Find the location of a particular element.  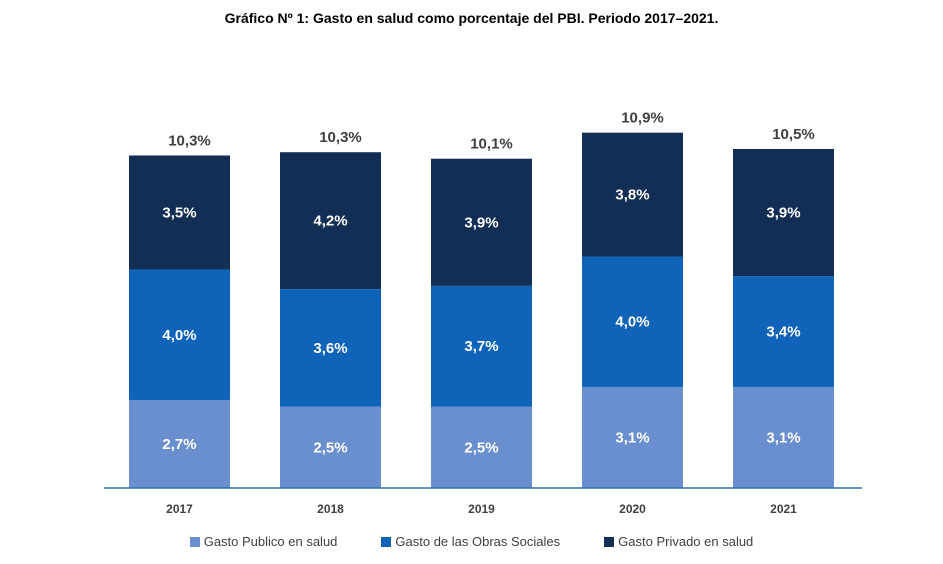

data-label-2020-s1: 4,0% is located at coordinates (632, 322).